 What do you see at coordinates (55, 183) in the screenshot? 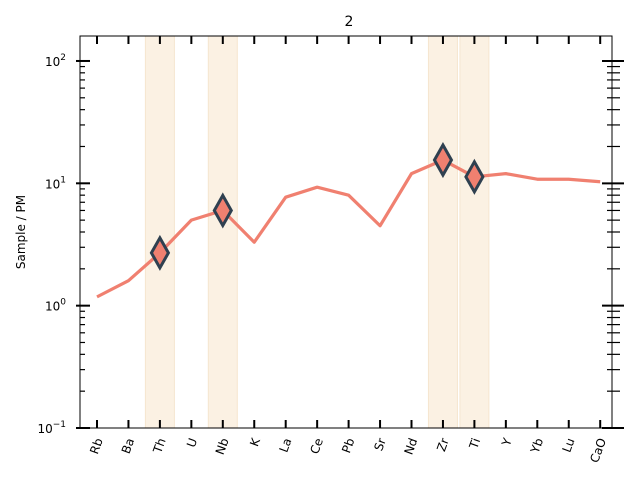
I see `y-tick-label: 10¹` at bounding box center [55, 183].